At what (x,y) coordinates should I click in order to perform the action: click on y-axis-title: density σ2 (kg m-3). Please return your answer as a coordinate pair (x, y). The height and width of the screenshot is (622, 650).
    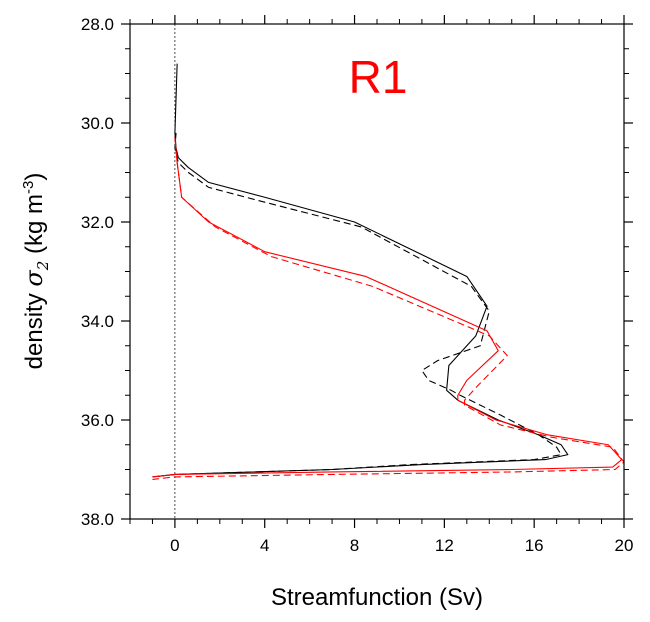
    Looking at the image, I should click on (36, 271).